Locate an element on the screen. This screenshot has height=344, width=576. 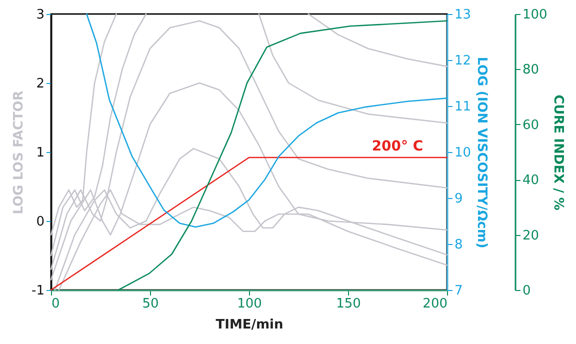
x-tick-label: 150 is located at coordinates (348, 304).